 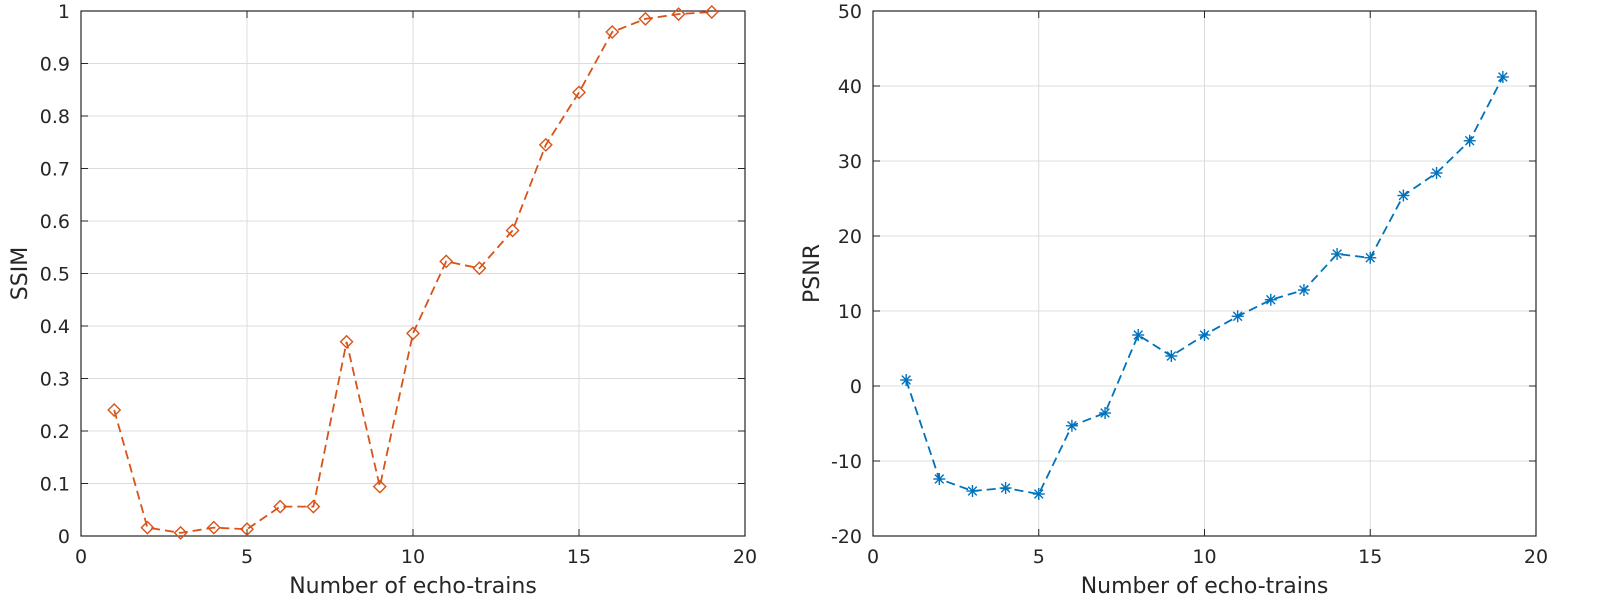 What do you see at coordinates (55, 275) in the screenshot?
I see `y-tick-label: 0.5` at bounding box center [55, 275].